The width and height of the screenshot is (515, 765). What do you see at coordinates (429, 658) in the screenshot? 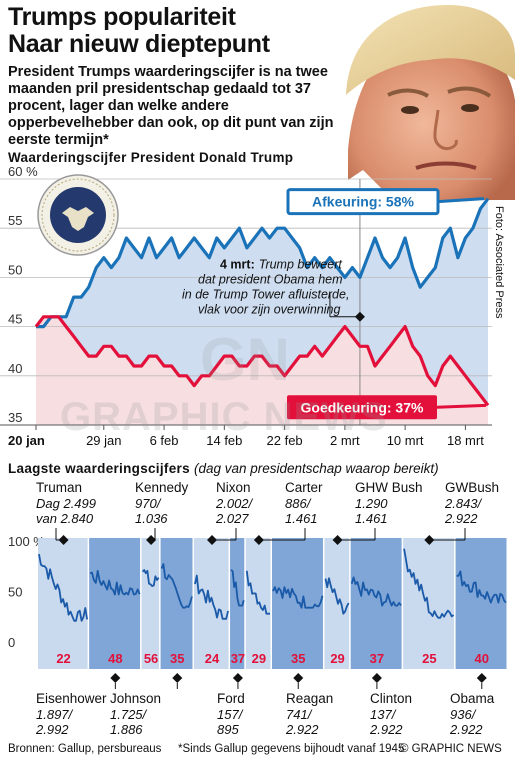
I see `low-value: 25` at bounding box center [429, 658].